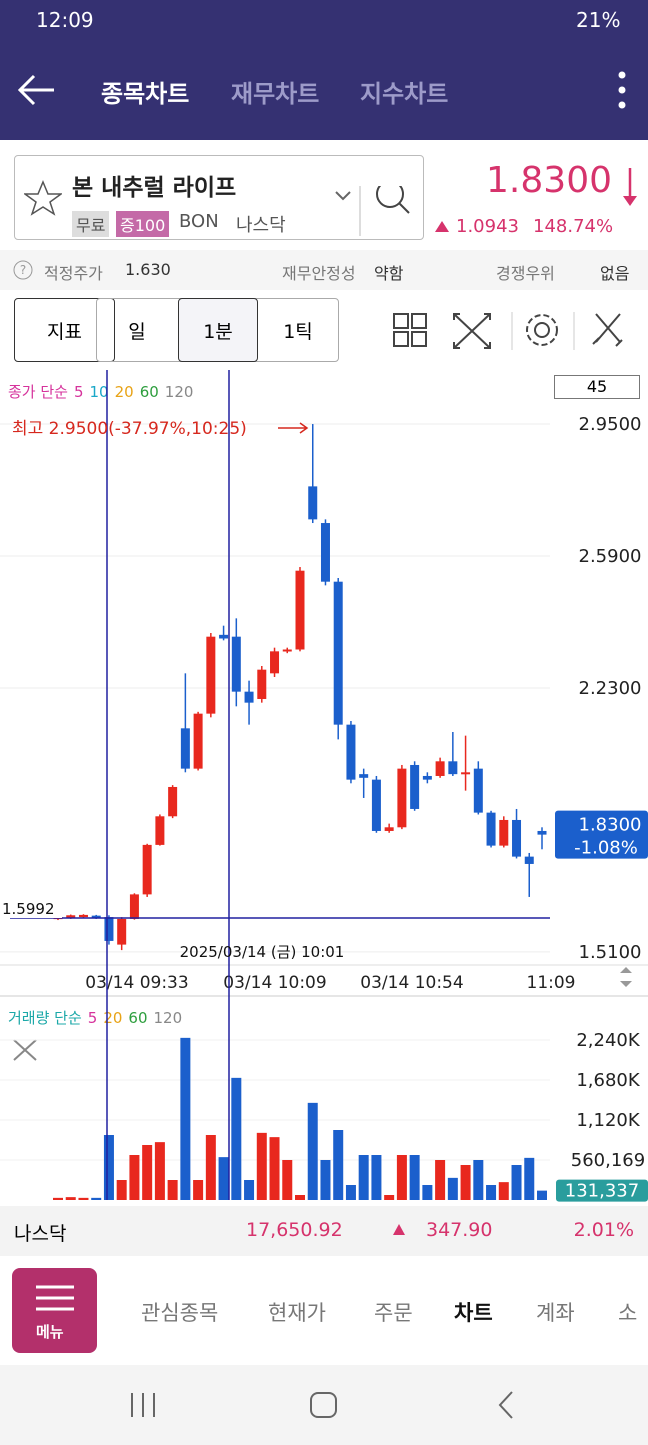 This screenshot has height=1445, width=648. I want to click on value: 1.630, so click(148, 269).